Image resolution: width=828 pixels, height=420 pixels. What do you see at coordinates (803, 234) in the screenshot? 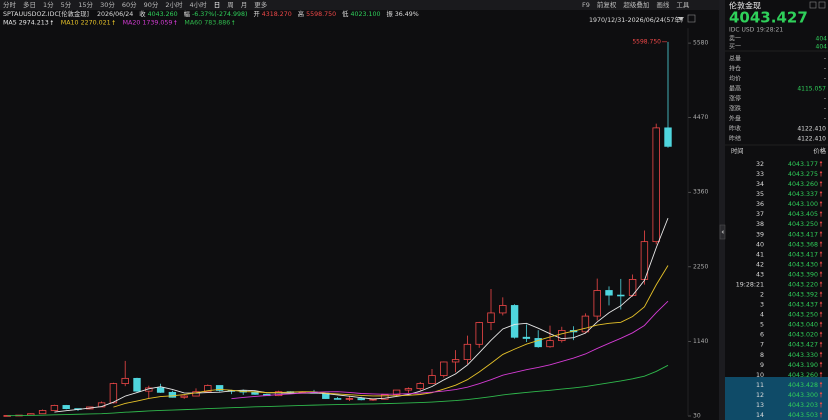
I see `trade-price: 4043.417` at bounding box center [803, 234].